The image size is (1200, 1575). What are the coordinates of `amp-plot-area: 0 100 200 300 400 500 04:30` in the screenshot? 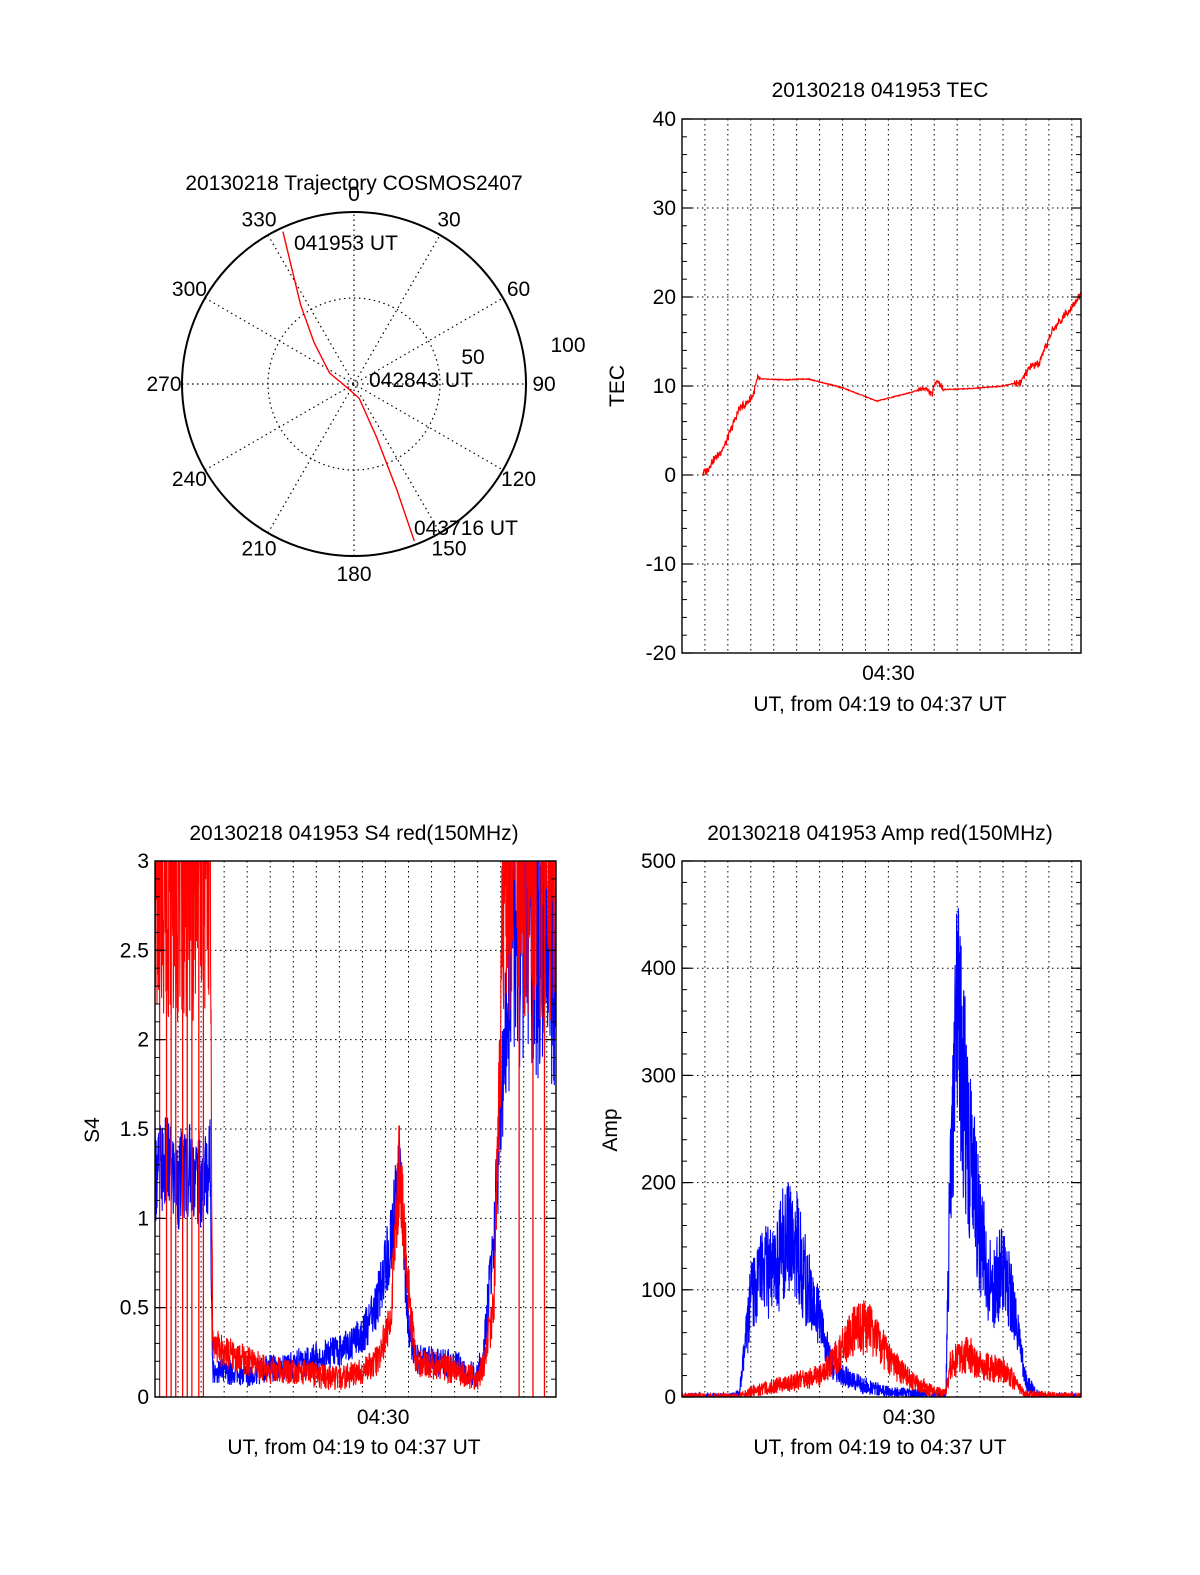 It's located at (861, 1139).